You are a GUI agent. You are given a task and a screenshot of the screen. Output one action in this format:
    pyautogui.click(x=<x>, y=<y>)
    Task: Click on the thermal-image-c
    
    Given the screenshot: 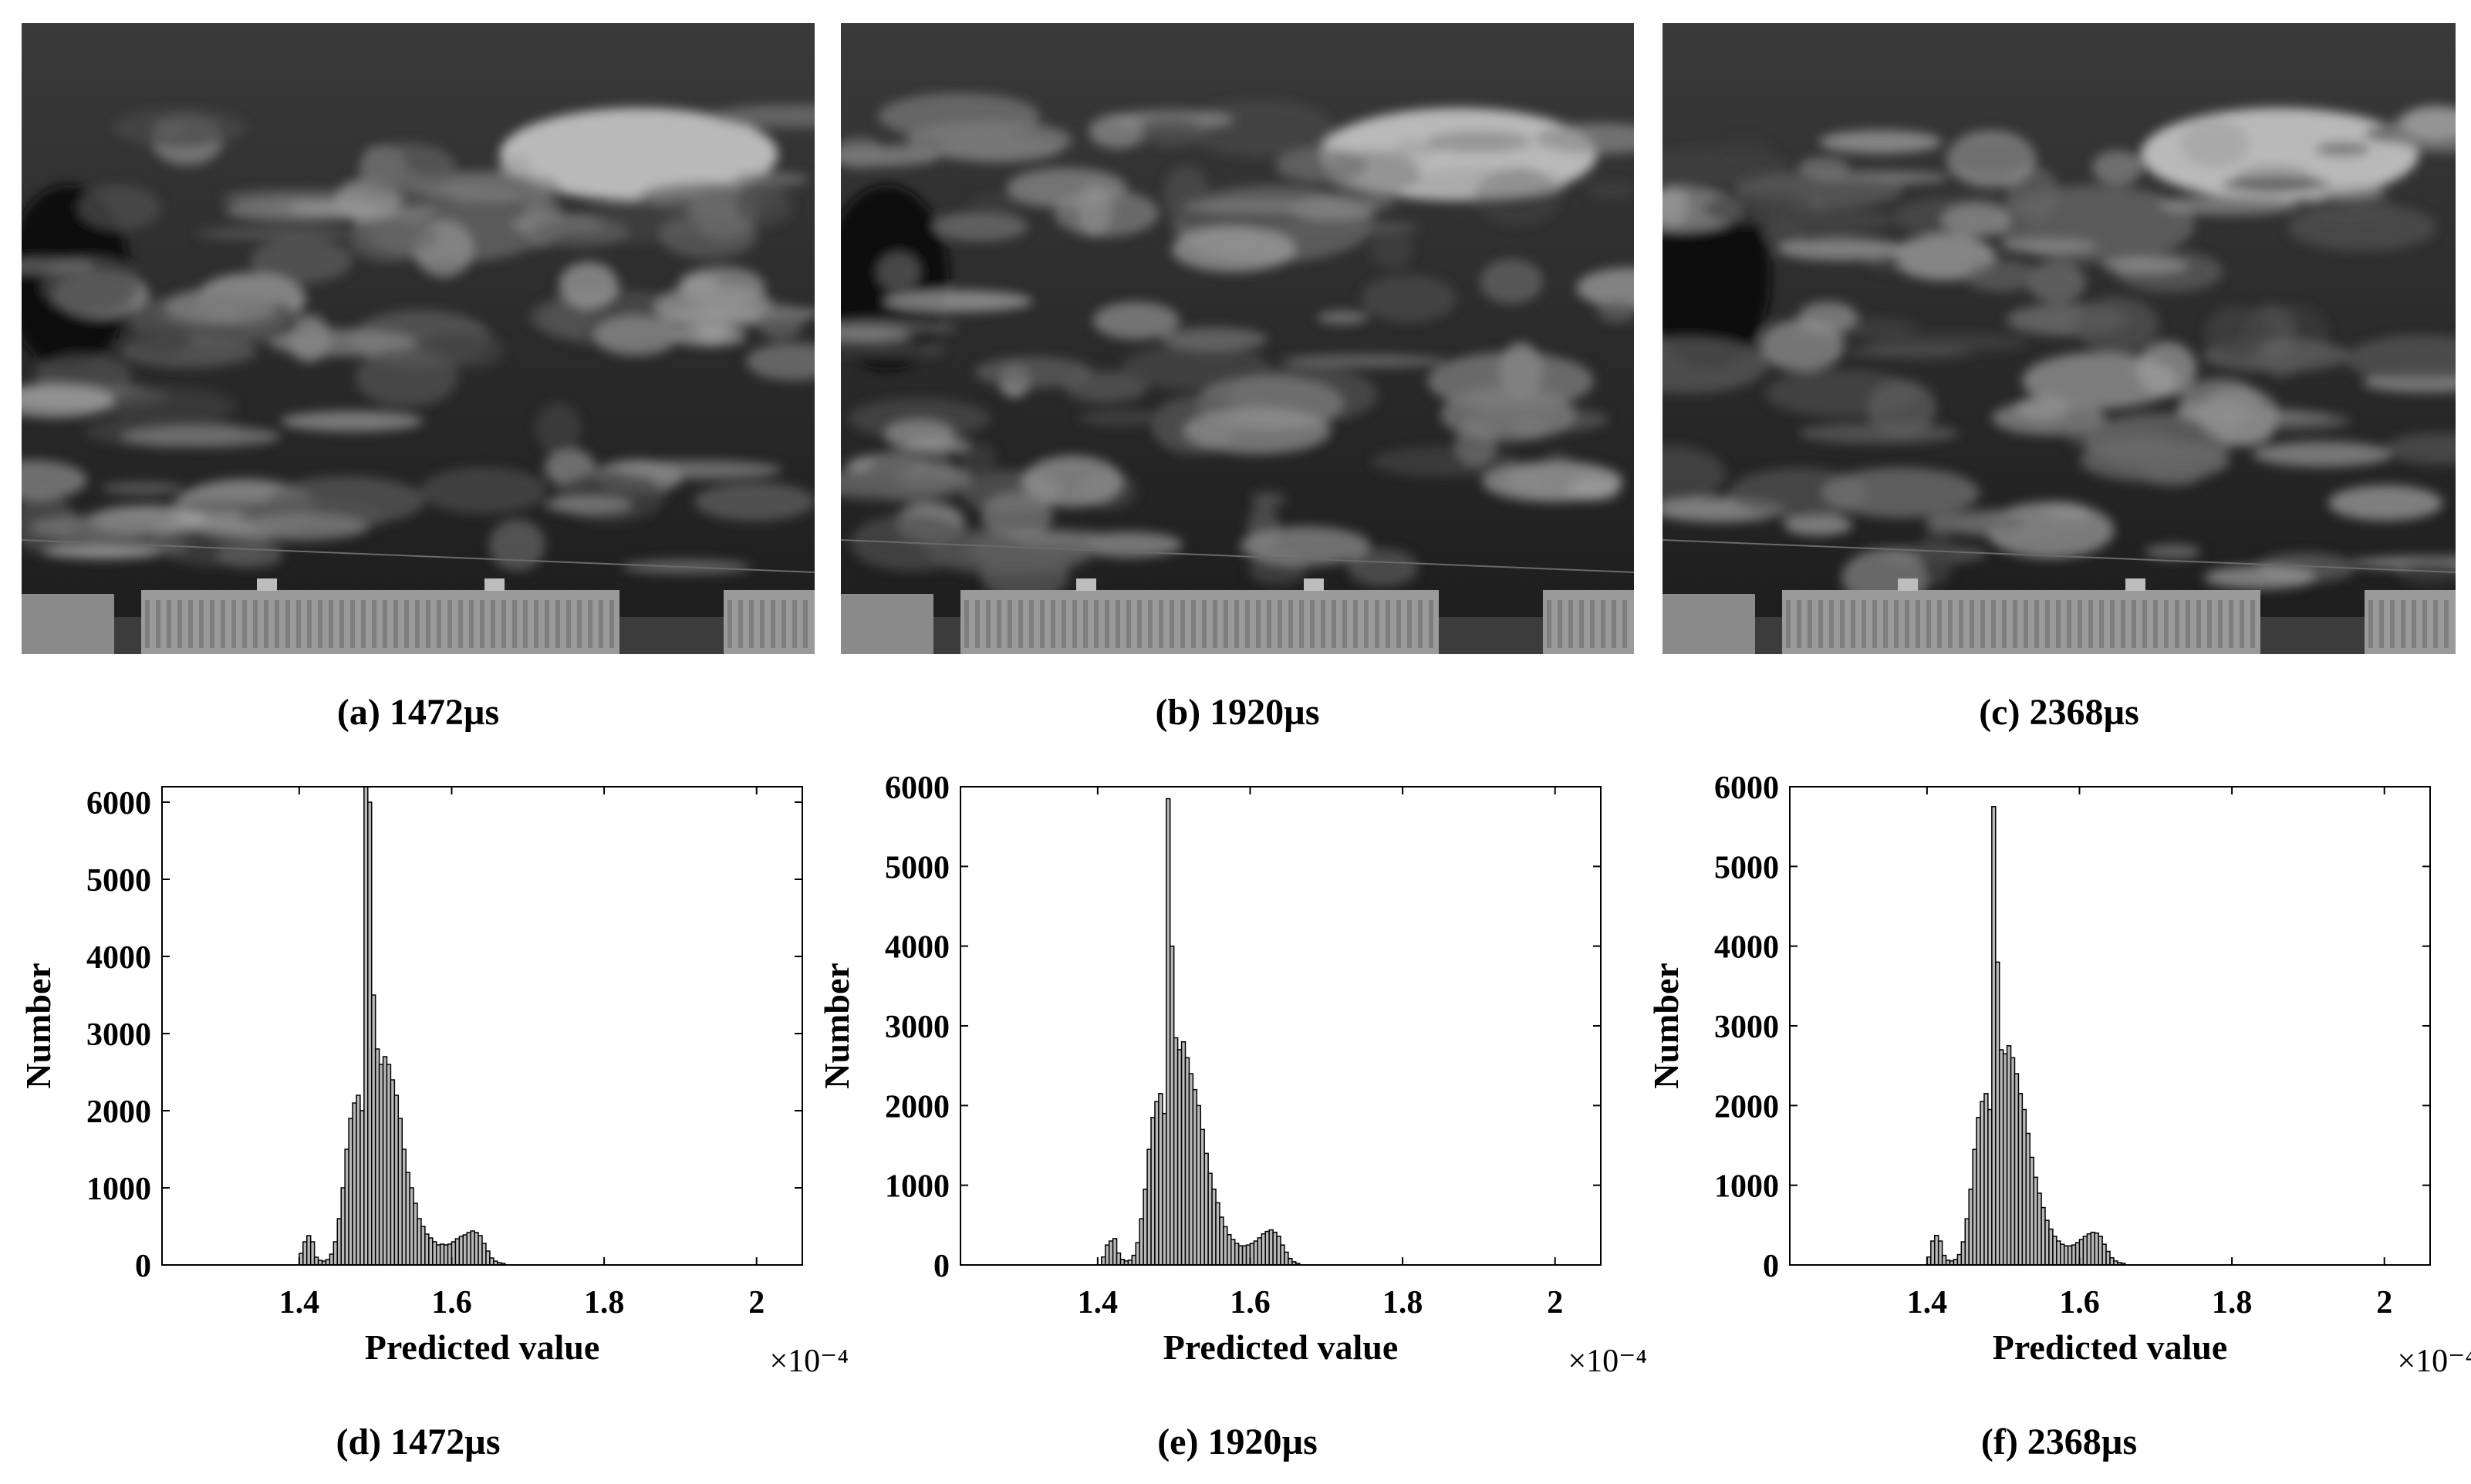 What is the action you would take?
    pyautogui.click(x=2059, y=338)
    